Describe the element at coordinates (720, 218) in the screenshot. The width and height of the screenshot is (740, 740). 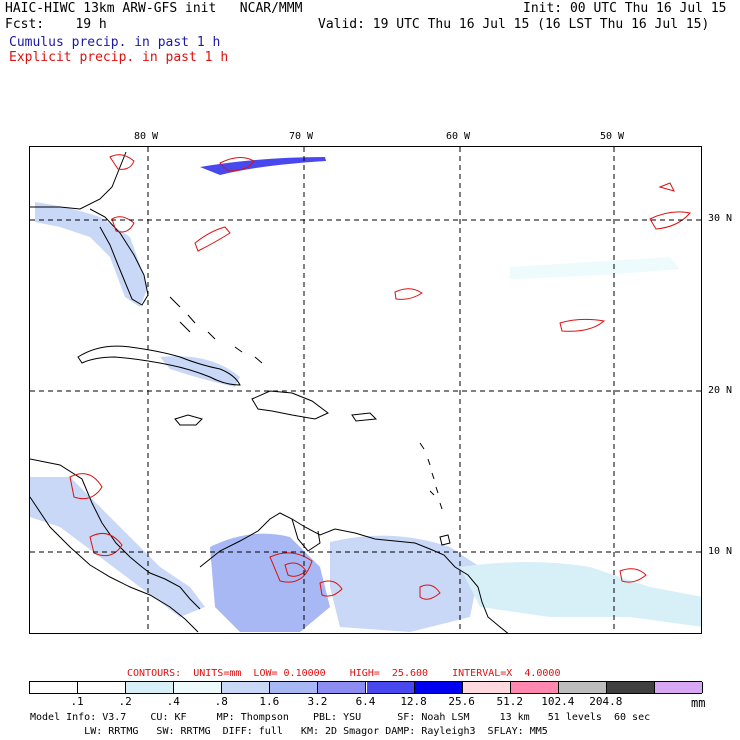
I see `lat-label-30n: 30 N` at that location.